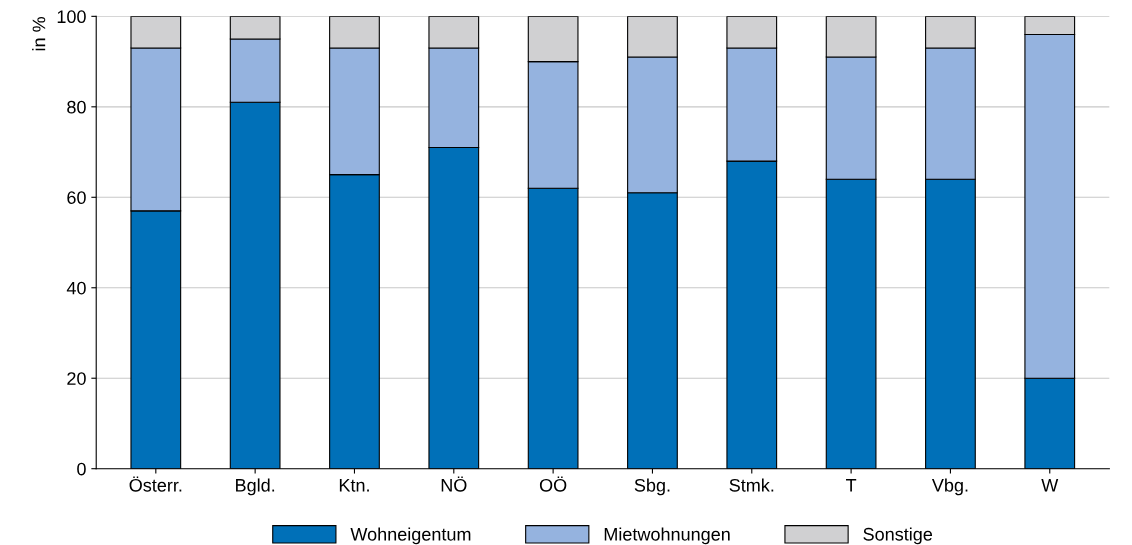 The height and width of the screenshot is (545, 1132). What do you see at coordinates (71, 17) in the screenshot?
I see `y-tick-label: 100` at bounding box center [71, 17].